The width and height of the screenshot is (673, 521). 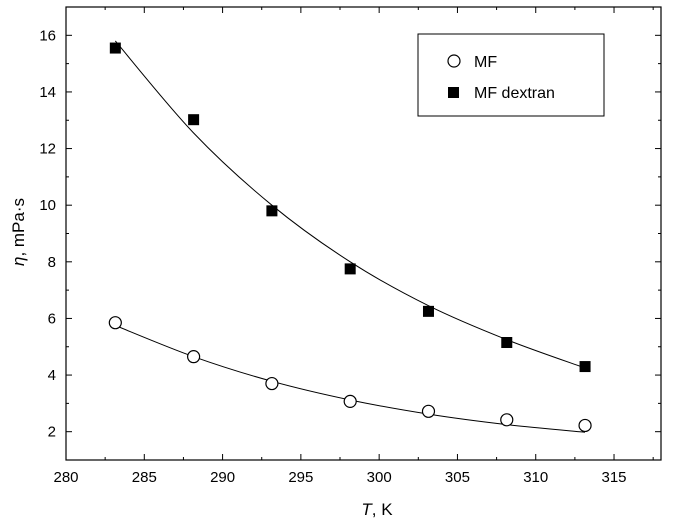 I want to click on legend-box, so click(x=511, y=75).